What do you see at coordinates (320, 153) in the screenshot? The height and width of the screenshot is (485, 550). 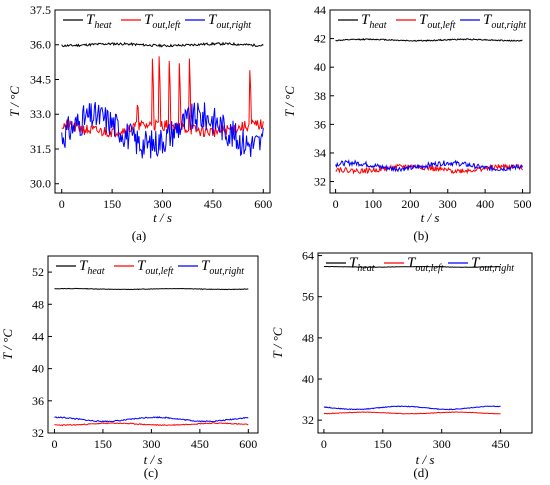 I see `y-tick-label: 34` at bounding box center [320, 153].